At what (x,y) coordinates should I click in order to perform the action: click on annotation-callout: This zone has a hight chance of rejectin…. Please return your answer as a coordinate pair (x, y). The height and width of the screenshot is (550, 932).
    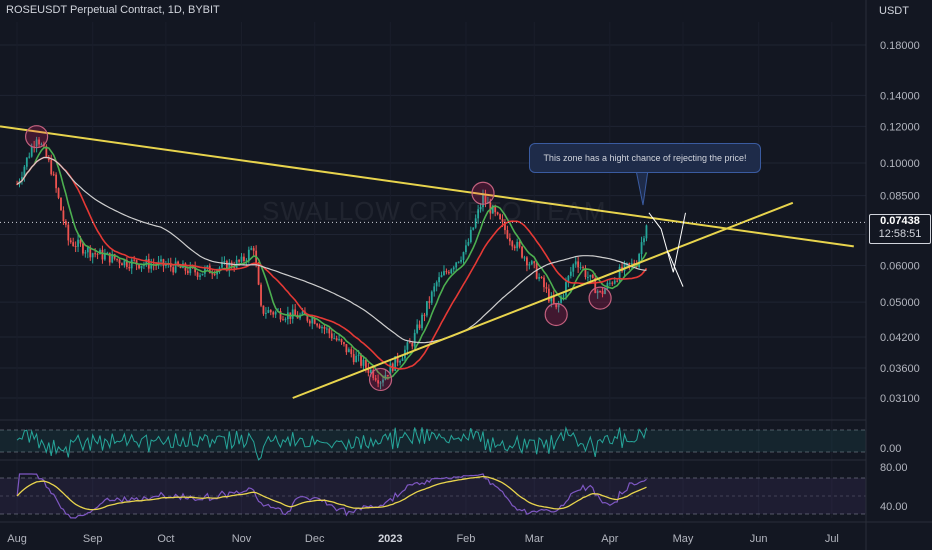
    Looking at the image, I should click on (645, 158).